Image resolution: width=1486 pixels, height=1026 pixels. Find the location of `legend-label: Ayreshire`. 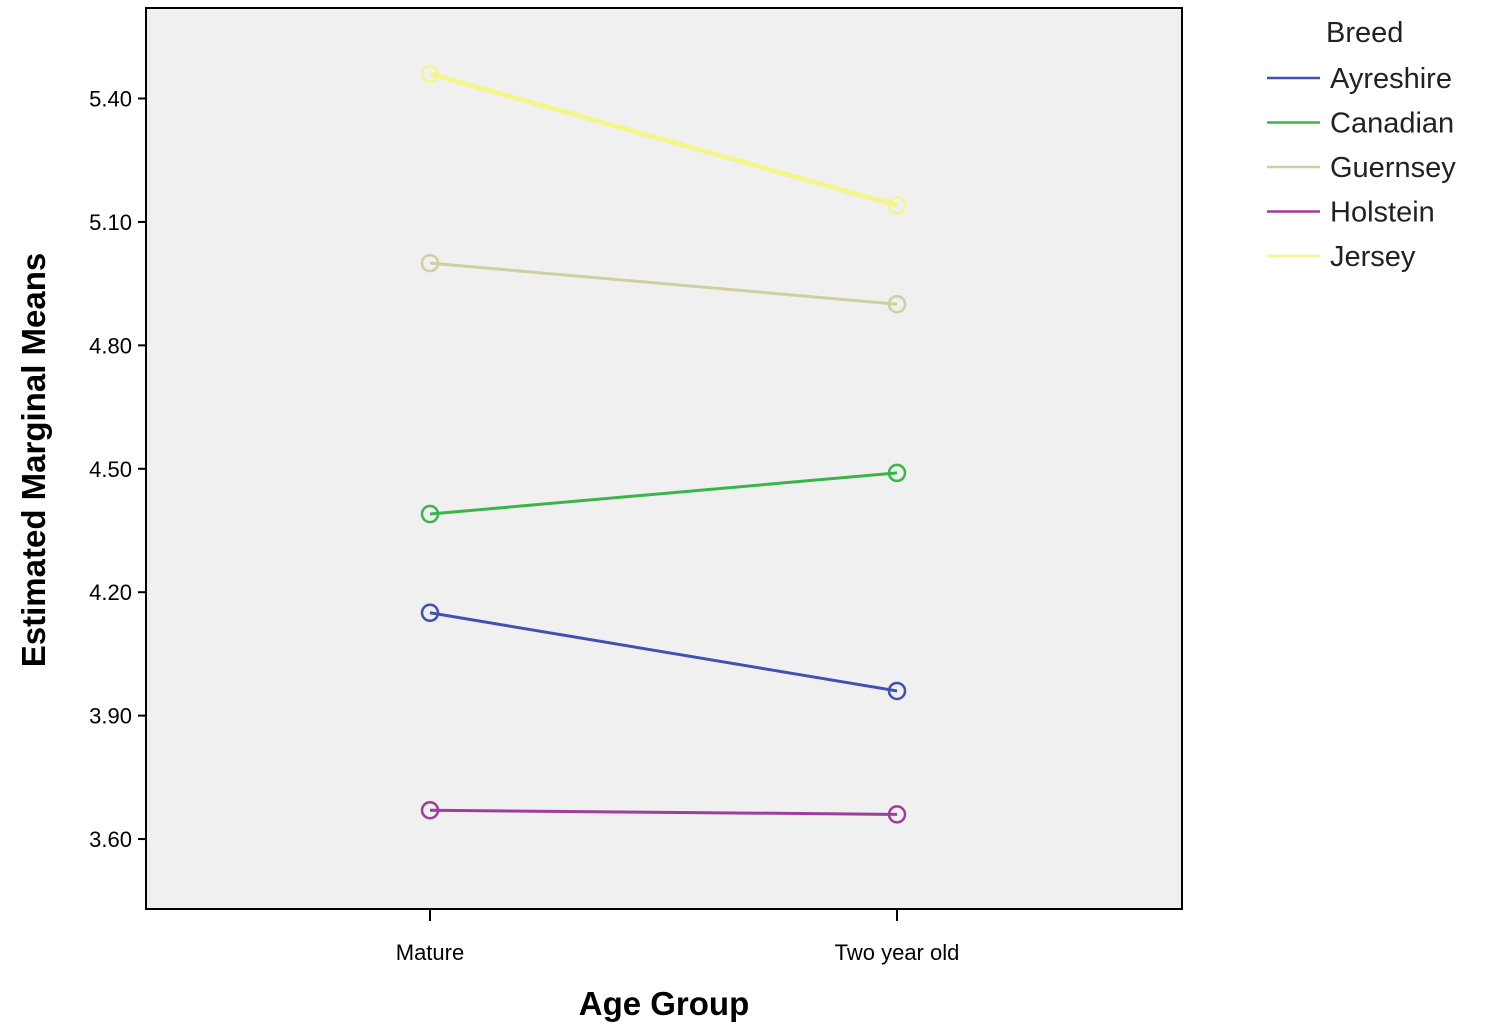

legend-label: Ayreshire is located at coordinates (1391, 79).